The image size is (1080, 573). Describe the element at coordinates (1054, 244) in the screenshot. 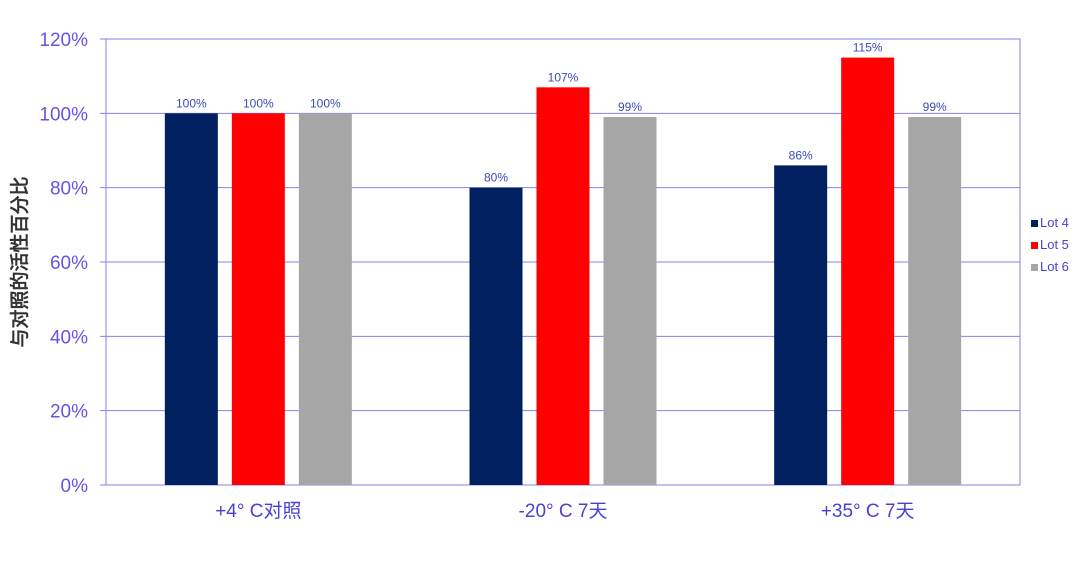

I see `legend-label: Lot 5` at that location.